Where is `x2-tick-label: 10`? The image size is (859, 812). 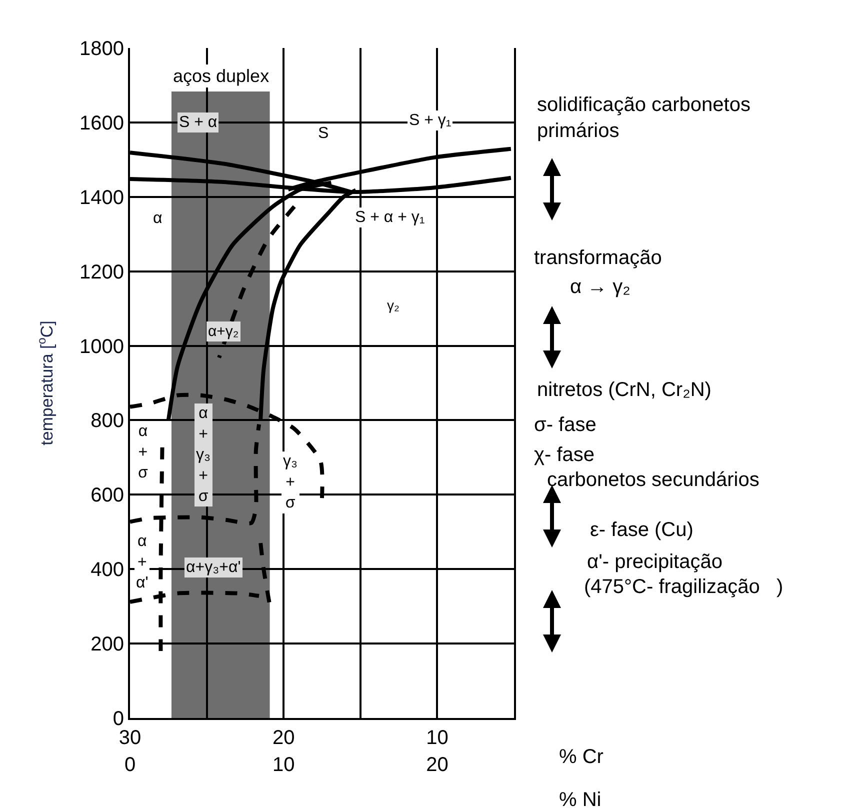 x2-tick-label: 10 is located at coordinates (283, 765).